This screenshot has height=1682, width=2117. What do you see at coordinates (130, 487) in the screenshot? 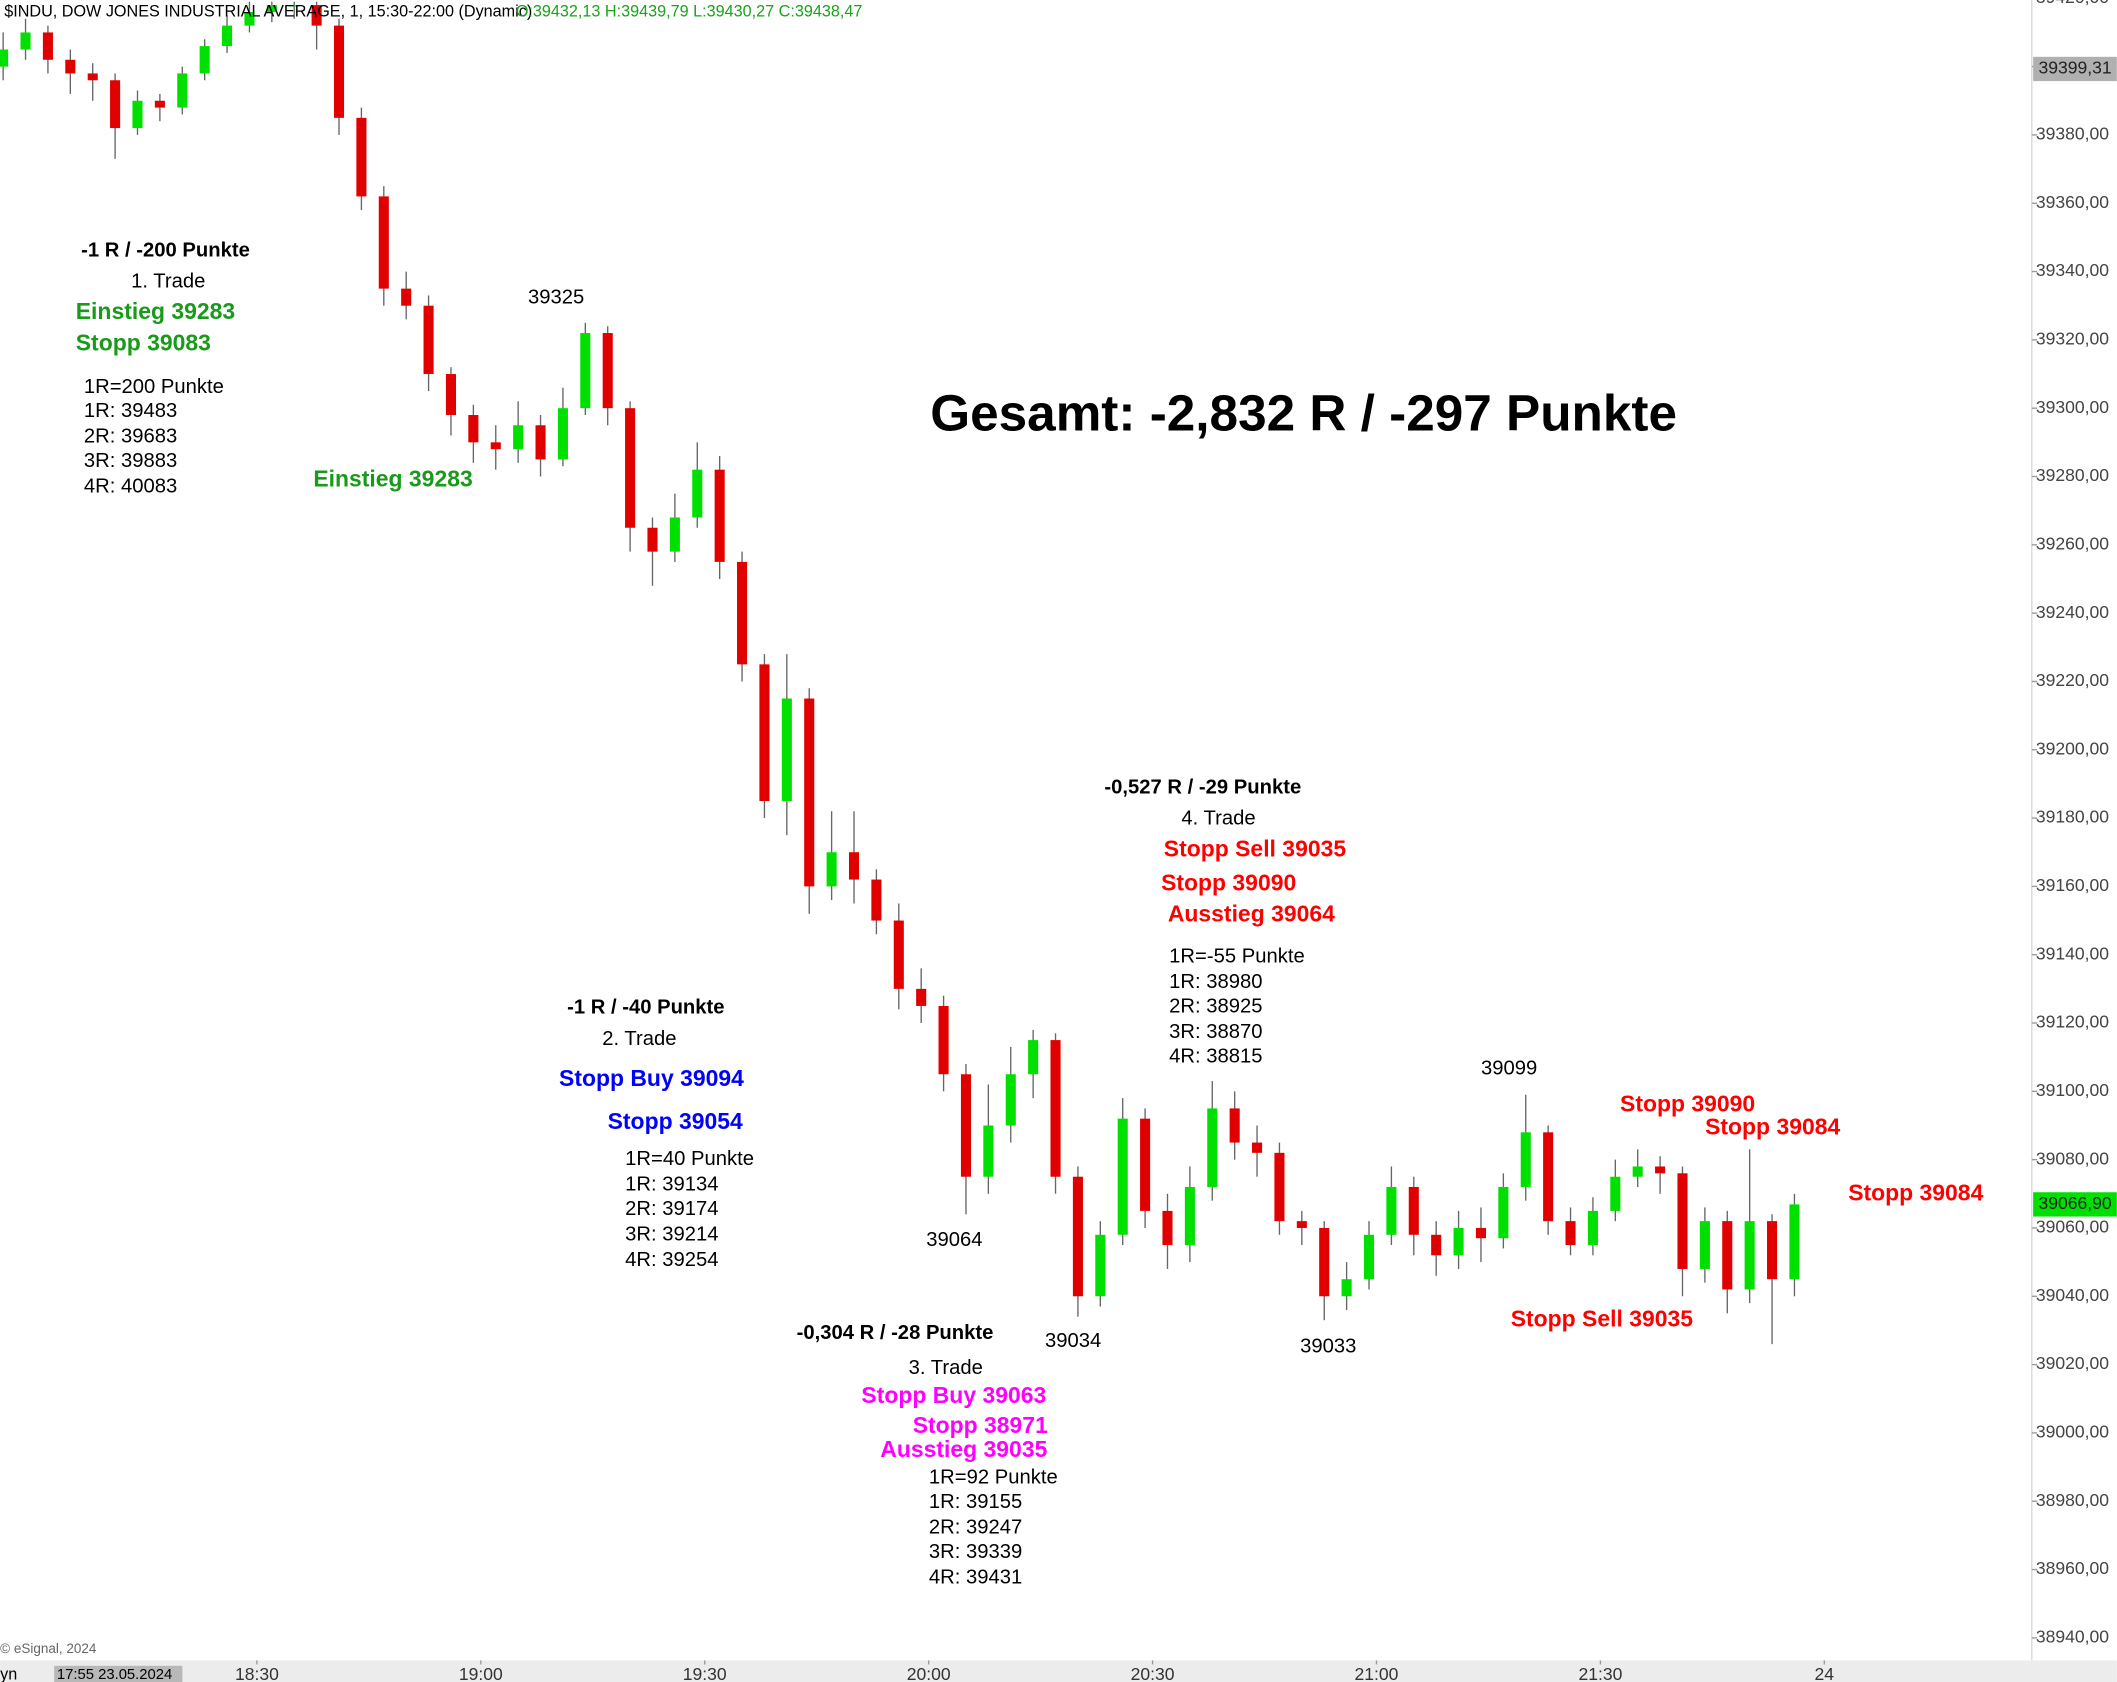
I see `annotation: 4R: 40083` at bounding box center [130, 487].